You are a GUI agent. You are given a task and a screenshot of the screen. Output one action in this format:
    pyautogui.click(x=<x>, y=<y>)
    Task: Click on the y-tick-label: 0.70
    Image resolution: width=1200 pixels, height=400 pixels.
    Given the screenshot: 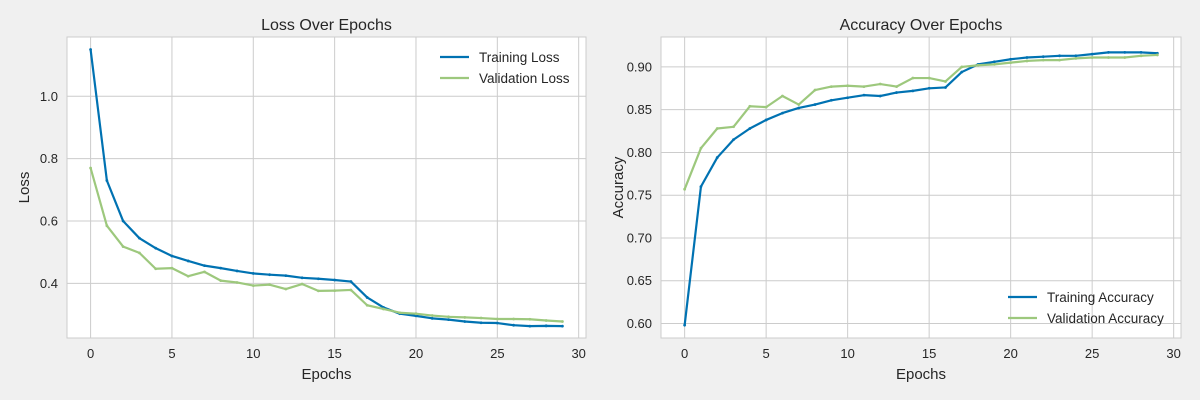 What is the action you would take?
    pyautogui.click(x=639, y=237)
    